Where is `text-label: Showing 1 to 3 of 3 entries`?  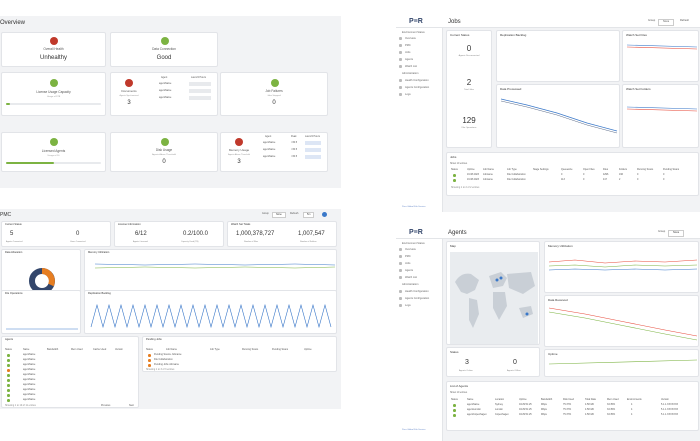
text-label: Showing 1 to 3 of 3 entries is located at coordinates (160, 369).